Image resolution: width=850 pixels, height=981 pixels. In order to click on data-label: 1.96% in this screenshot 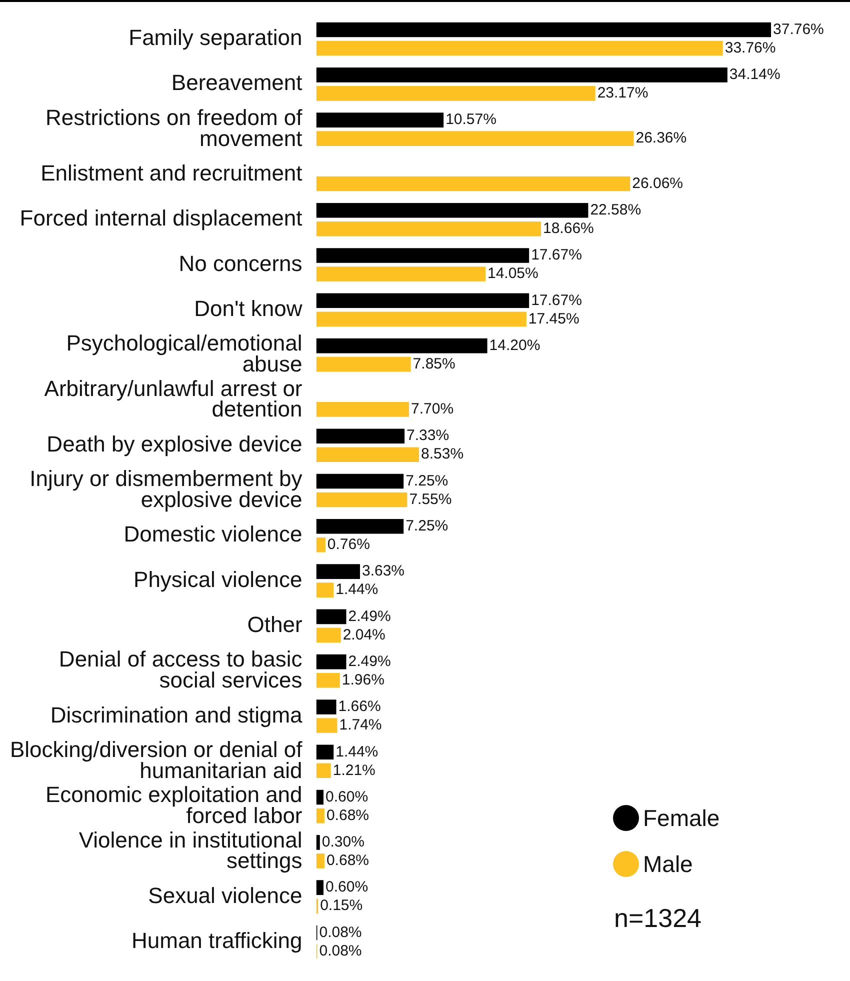, I will do `click(363, 679)`.